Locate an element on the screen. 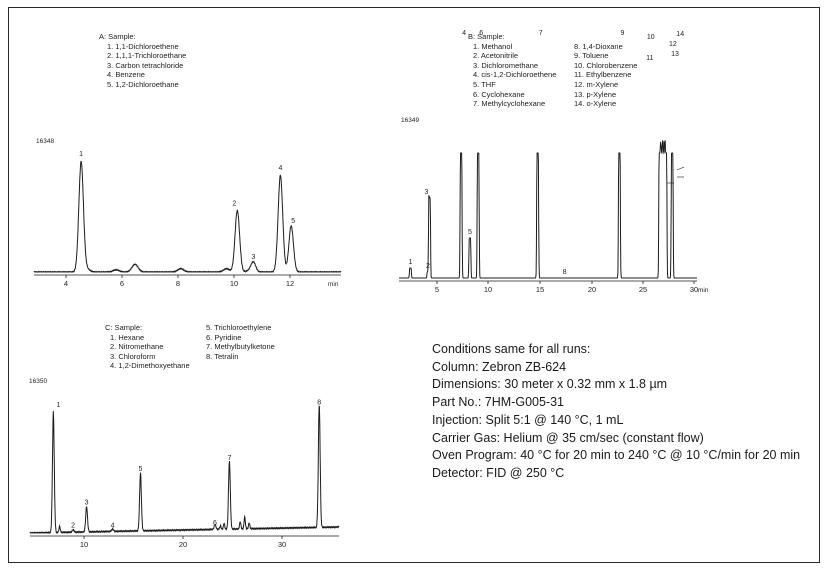 The image size is (828, 571). condition-injection: Injection: Split 5:1 @ 140 °C, 1 mL is located at coordinates (528, 419).